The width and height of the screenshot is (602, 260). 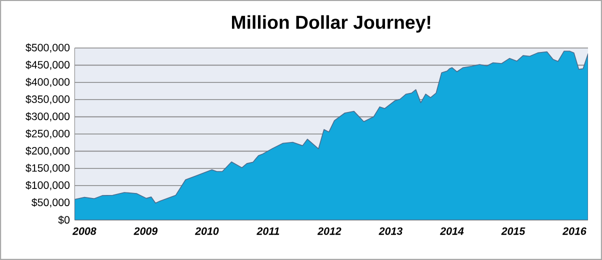 What do you see at coordinates (268, 231) in the screenshot?
I see `x-tick-label: 2011` at bounding box center [268, 231].